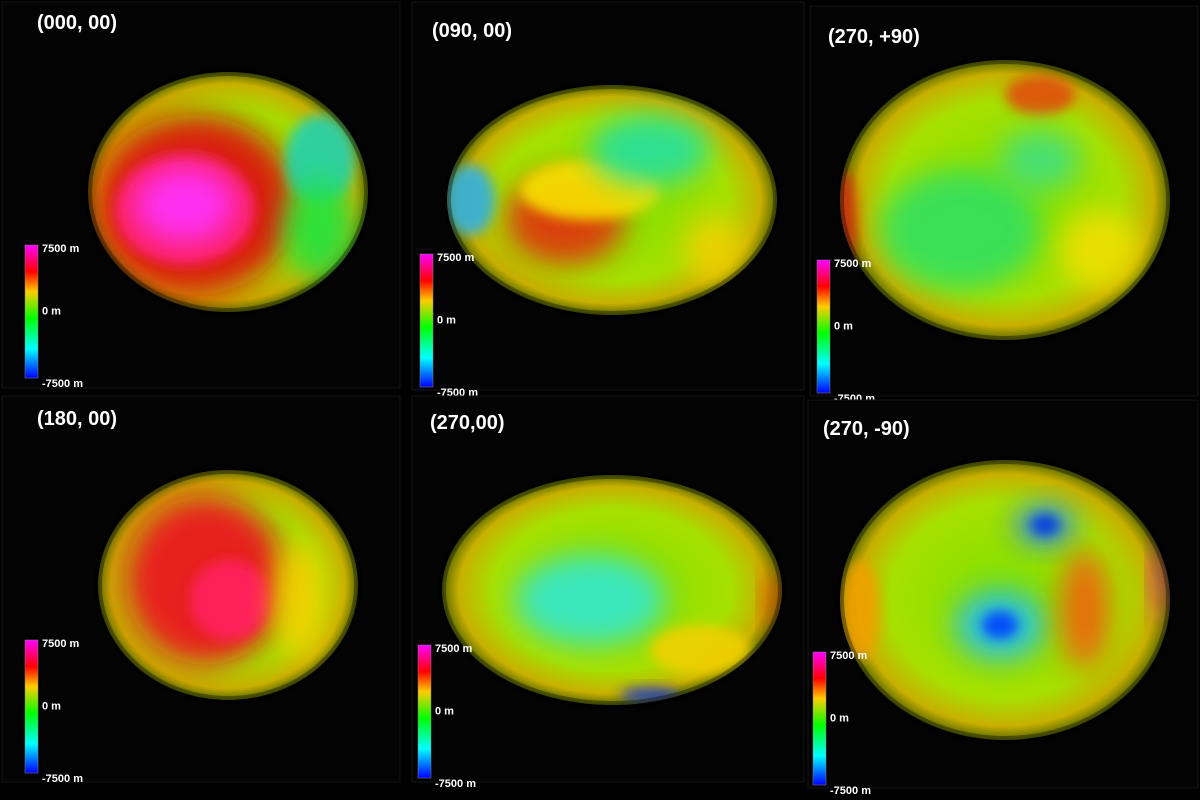 The width and height of the screenshot is (1200, 800). What do you see at coordinates (467, 423) in the screenshot?
I see `panel-title: (270,00)` at bounding box center [467, 423].